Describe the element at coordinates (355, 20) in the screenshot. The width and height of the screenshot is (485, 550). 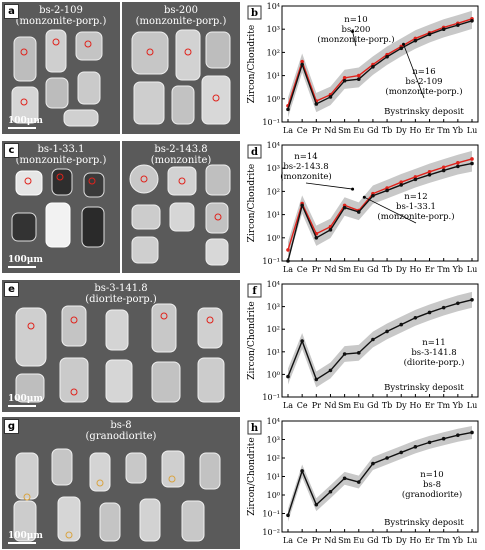
I see `annotation-text: n=10` at that location.